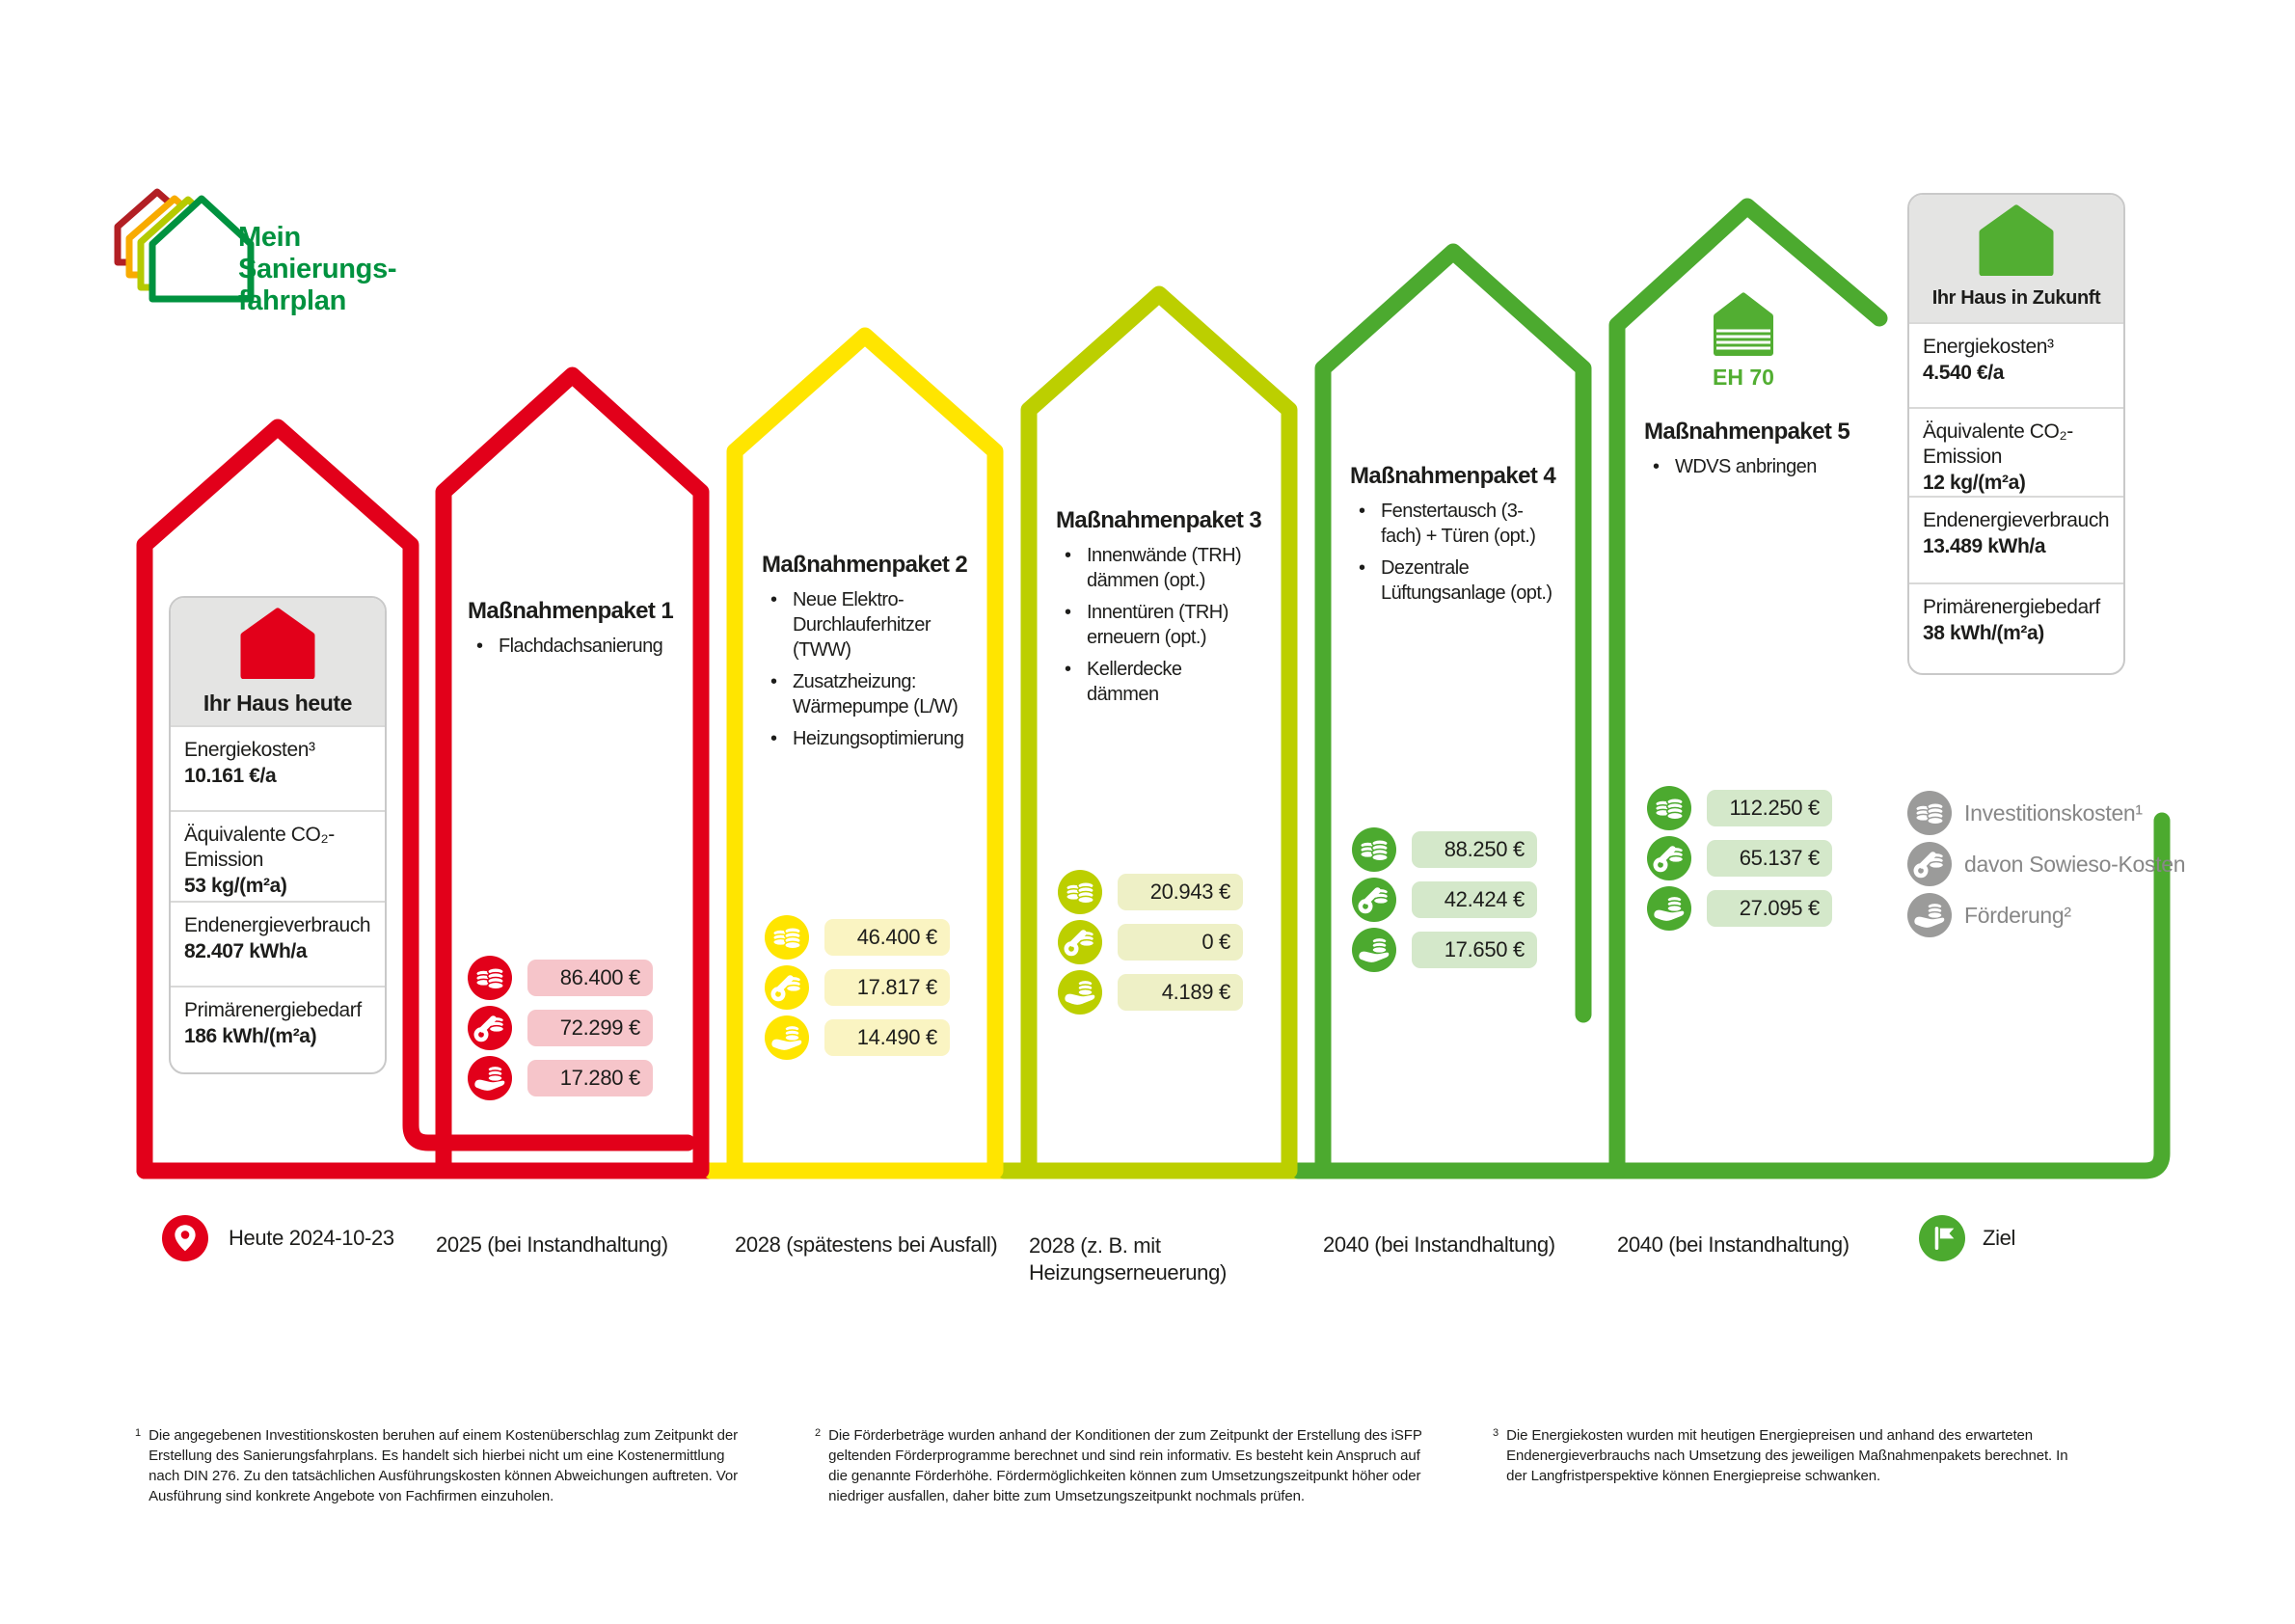 This screenshot has width=2295, height=1624. Describe the element at coordinates (269, 237) in the screenshot. I see `logo-line: Mein` at that location.